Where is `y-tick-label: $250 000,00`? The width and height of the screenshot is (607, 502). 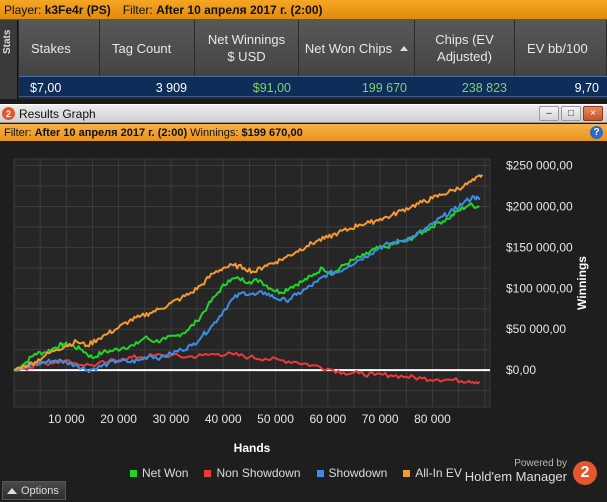 y-tick-label: $250 000,00 is located at coordinates (539, 166).